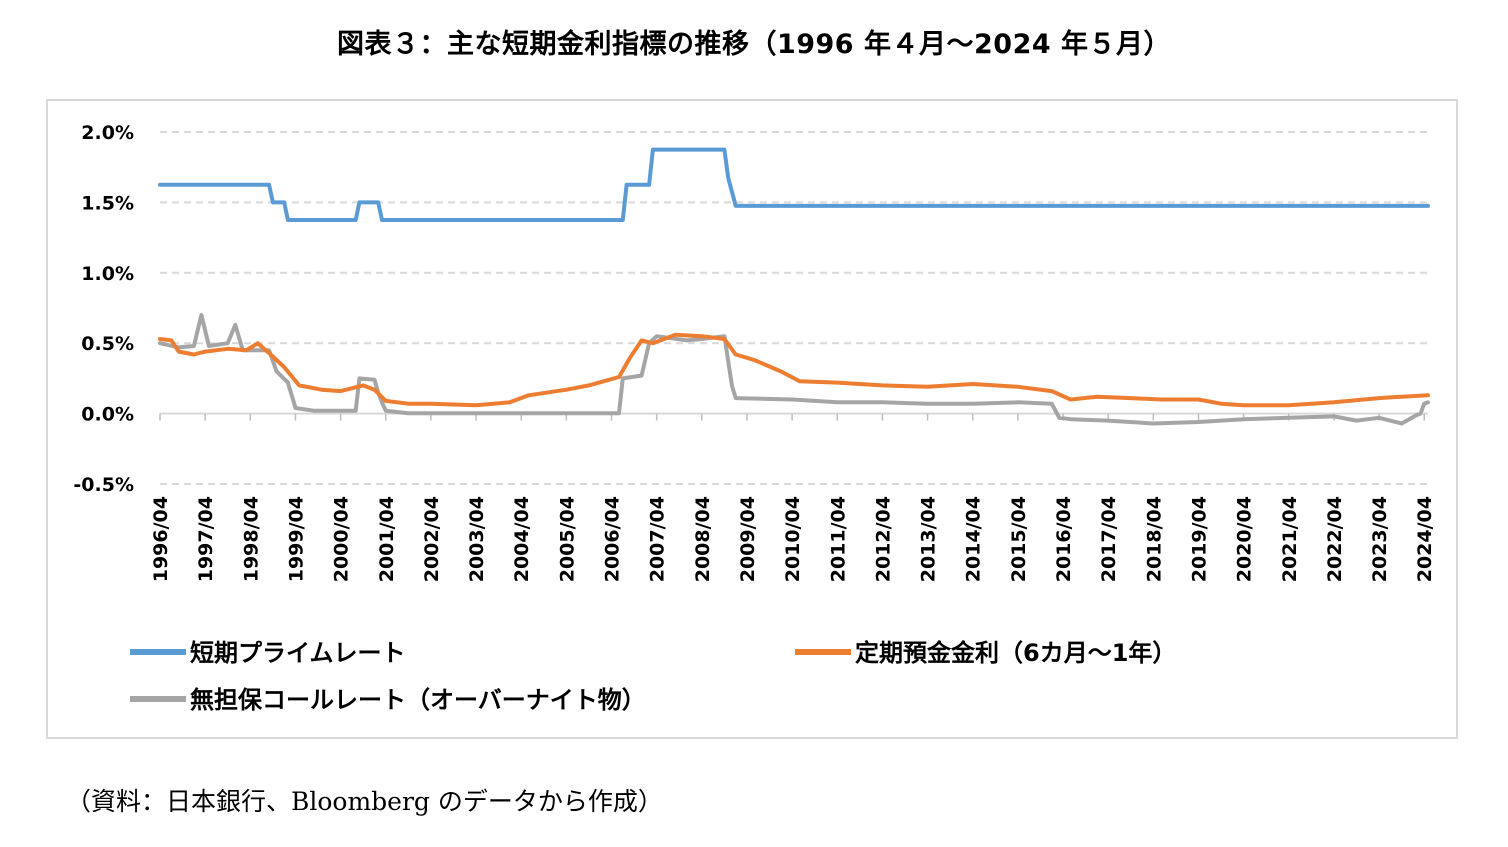 The image size is (1508, 847). What do you see at coordinates (1425, 539) in the screenshot?
I see `x-tick-label: 2024/04` at bounding box center [1425, 539].